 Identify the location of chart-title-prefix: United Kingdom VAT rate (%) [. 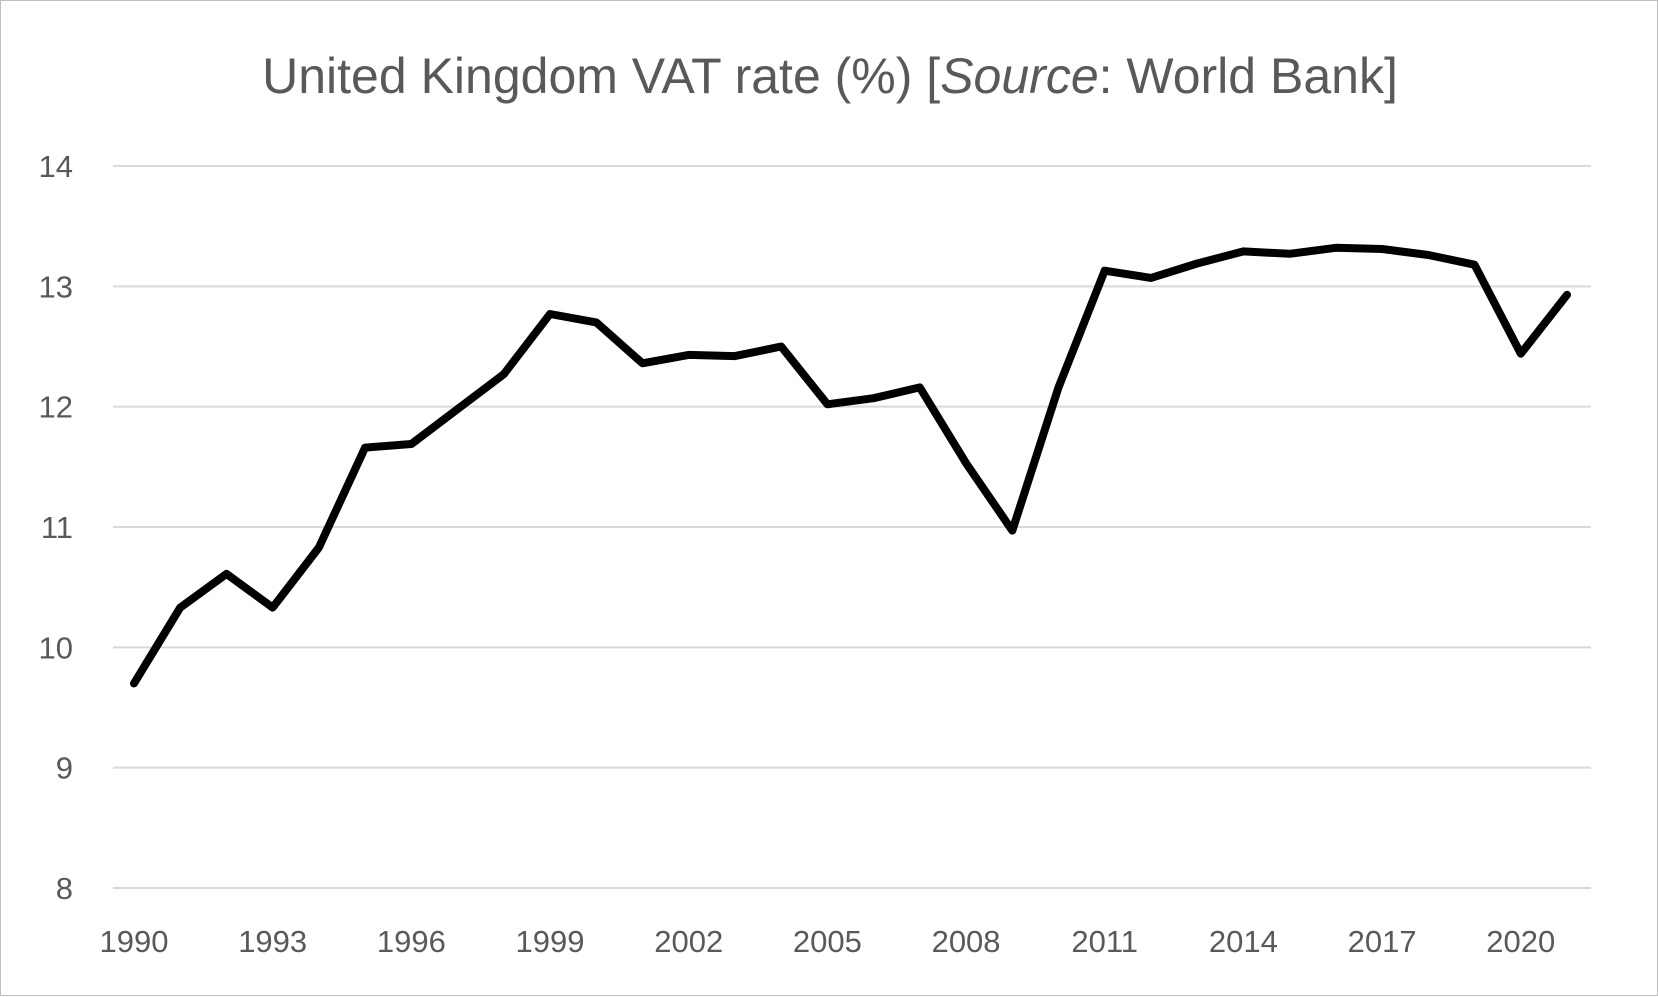
(601, 76).